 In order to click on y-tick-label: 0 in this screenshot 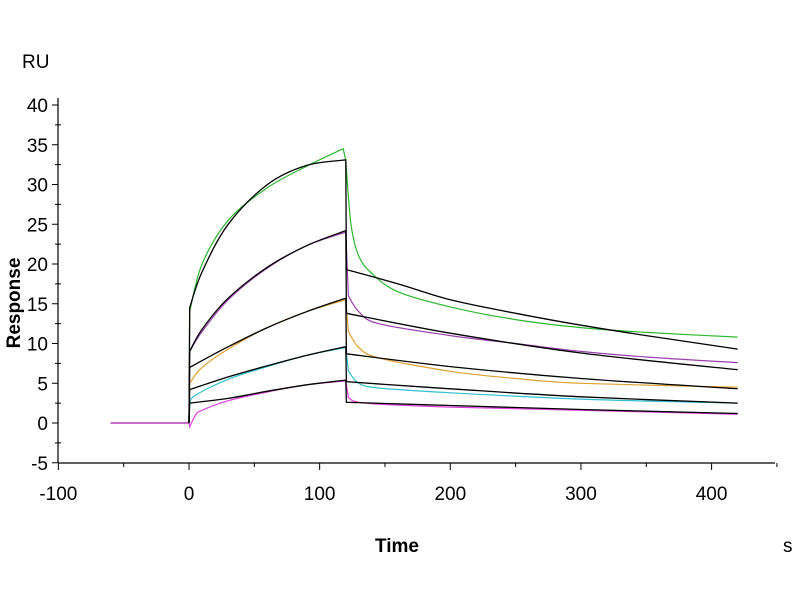, I will do `click(42, 424)`.